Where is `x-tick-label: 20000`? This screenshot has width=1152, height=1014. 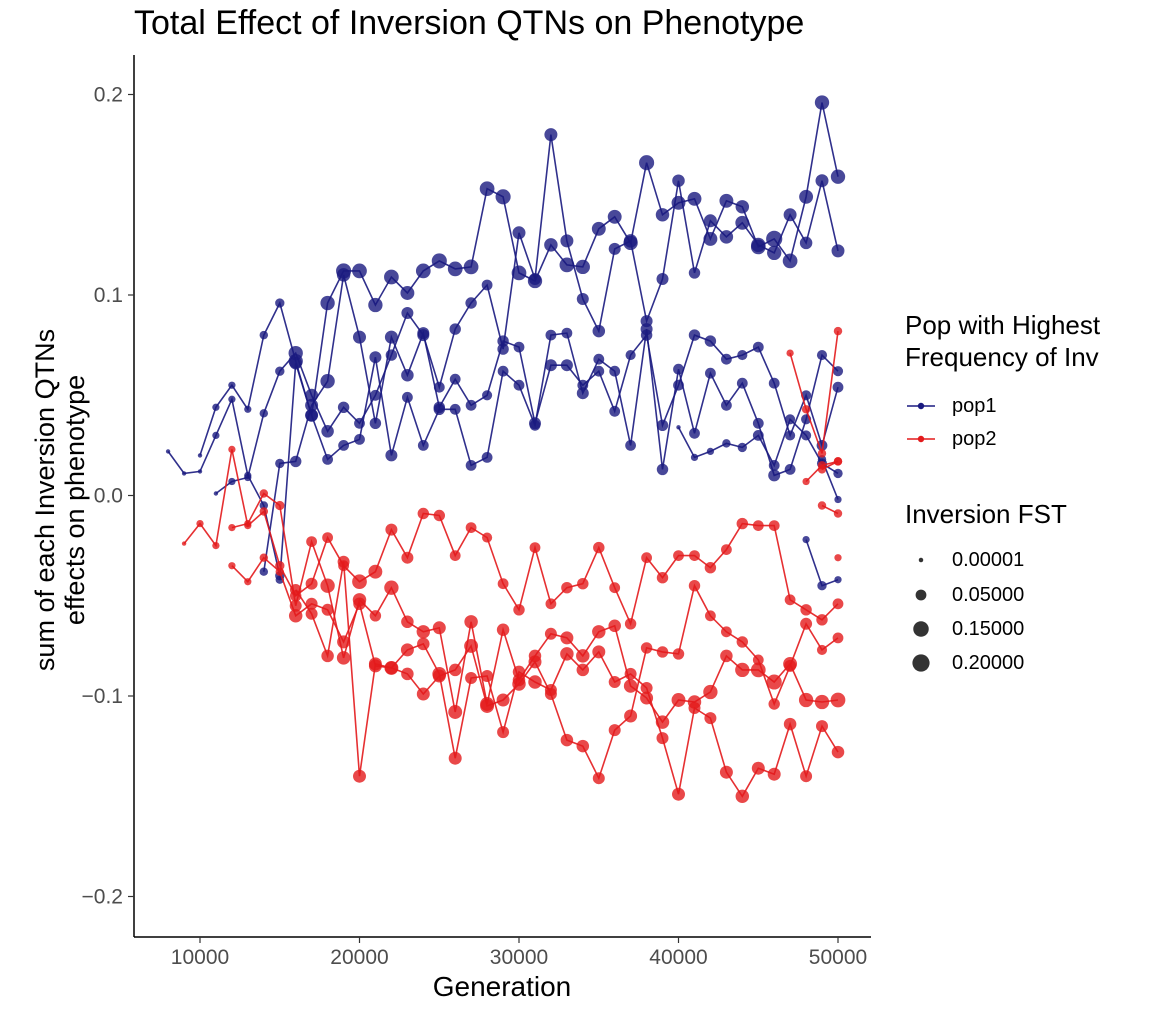 x-tick-label: 20000 is located at coordinates (359, 957).